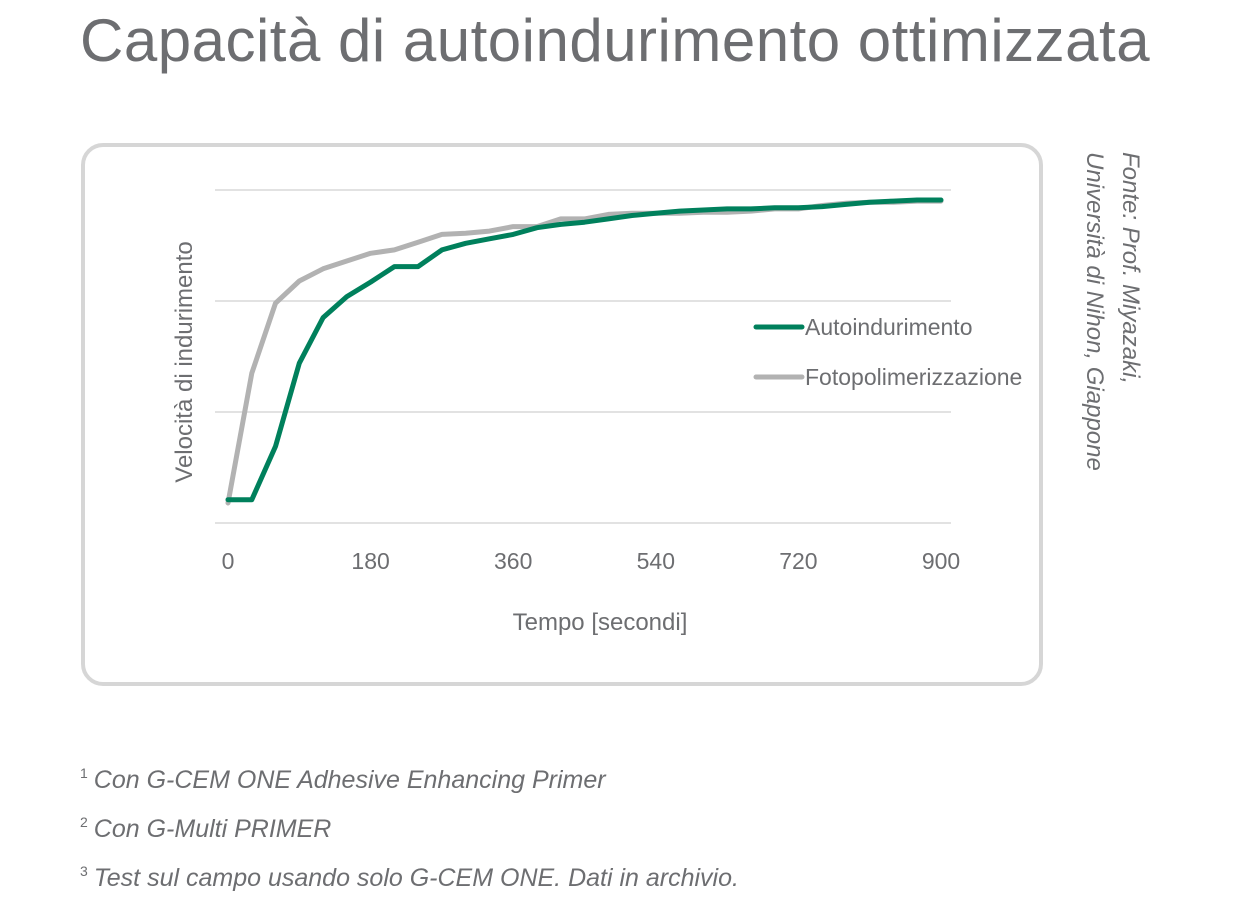 This screenshot has width=1248, height=899. What do you see at coordinates (184, 361) in the screenshot?
I see `y-axis-label: Velocità di indurimento` at bounding box center [184, 361].